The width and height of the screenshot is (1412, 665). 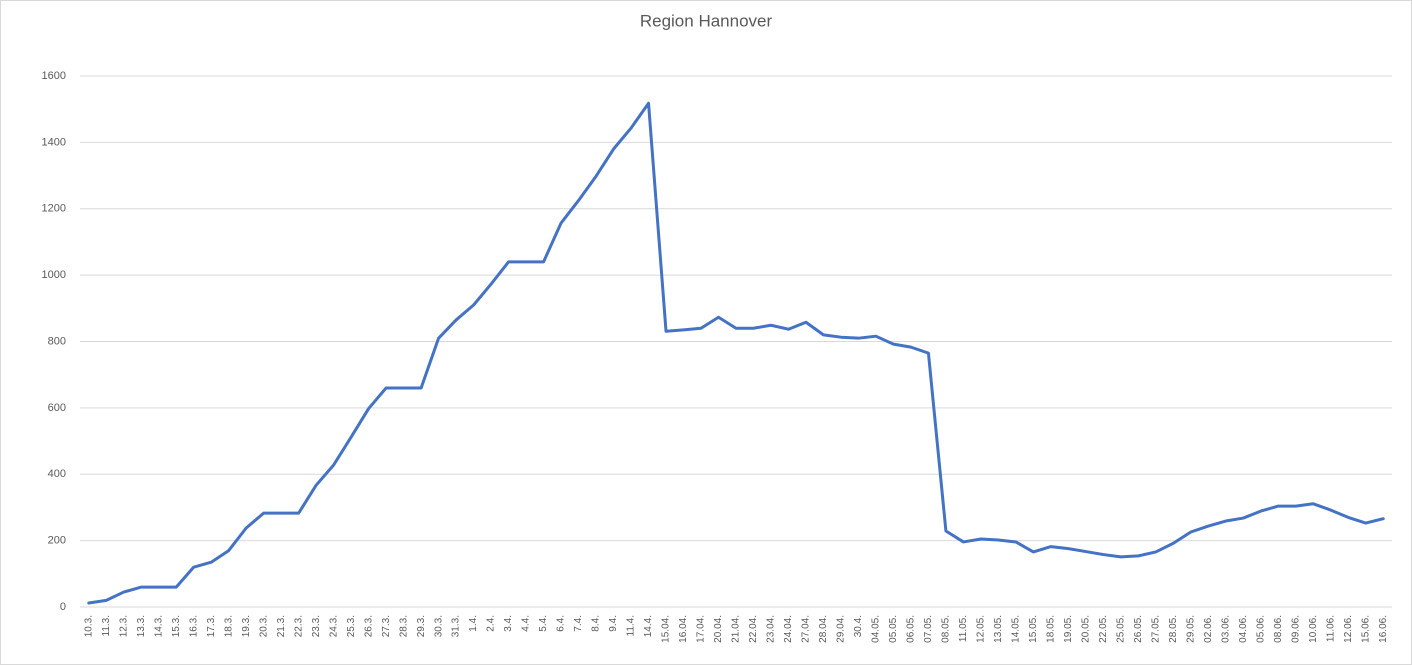 What do you see at coordinates (263, 626) in the screenshot?
I see `x-tick-label: 20.3.` at bounding box center [263, 626].